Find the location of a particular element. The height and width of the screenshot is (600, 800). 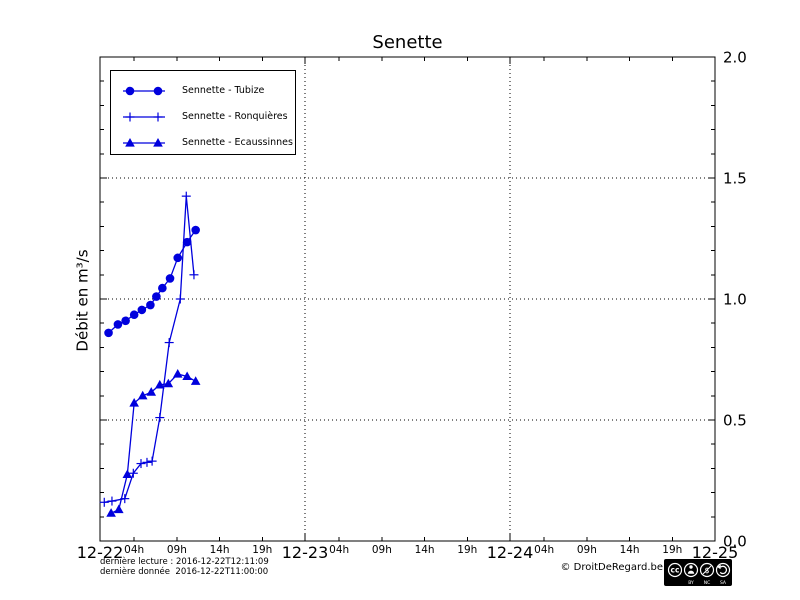

x-axis-day-label: 12-25 is located at coordinates (715, 552).